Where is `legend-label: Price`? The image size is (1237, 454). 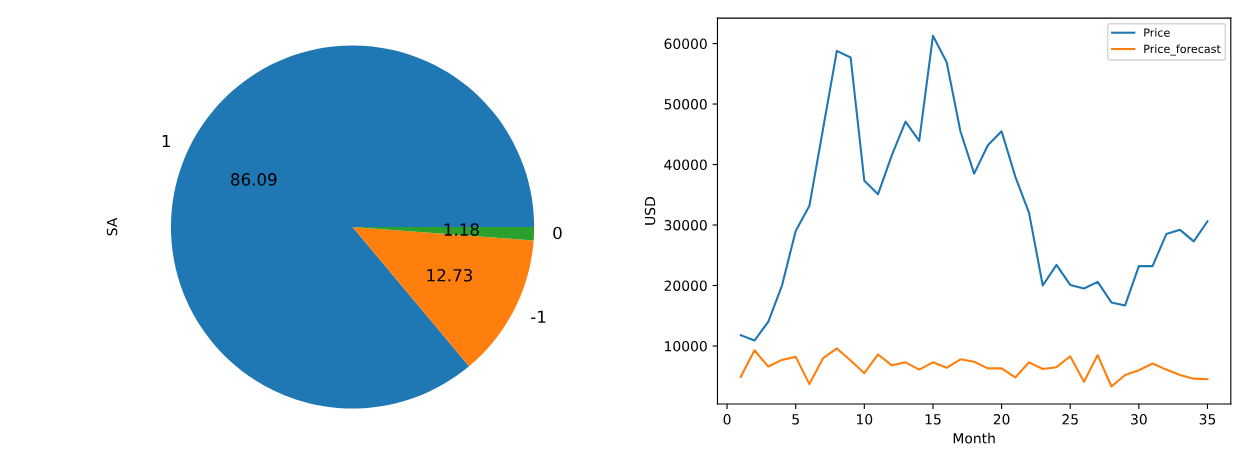
legend-label: Price is located at coordinates (1157, 32).